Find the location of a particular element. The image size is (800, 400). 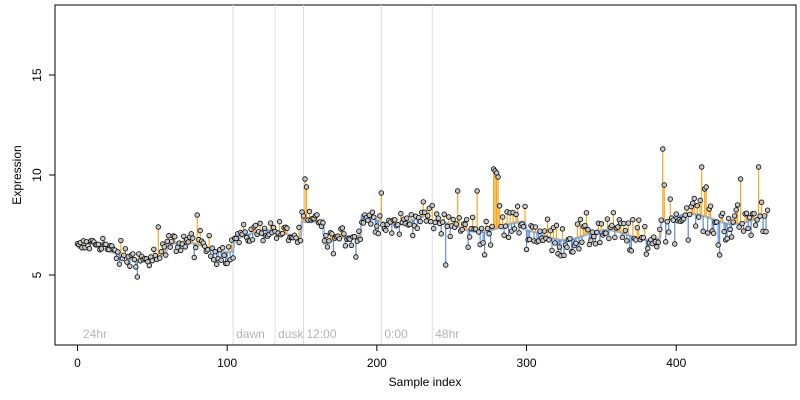

phase-label: 48hr is located at coordinates (447, 334).